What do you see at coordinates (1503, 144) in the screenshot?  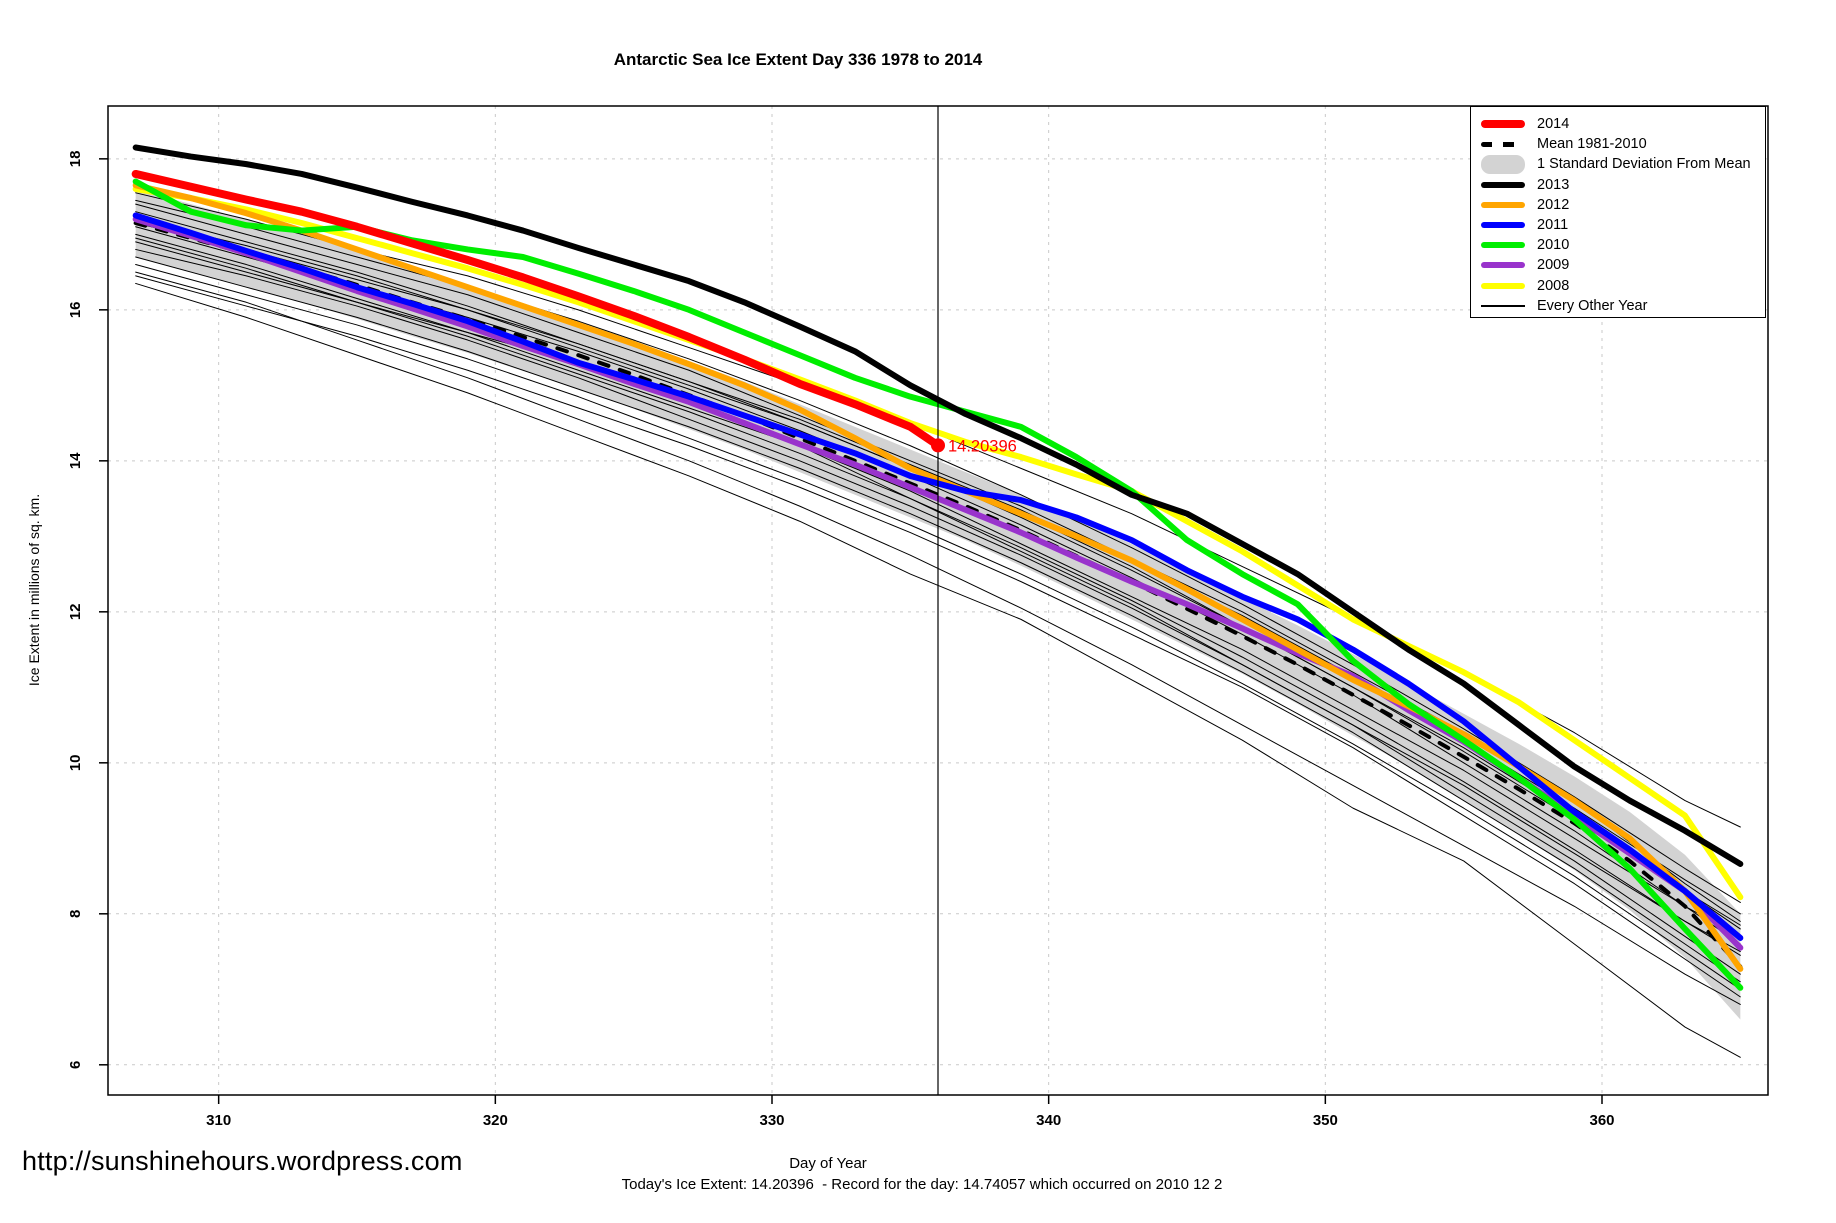 I see `legend-swatch-mean` at bounding box center [1503, 144].